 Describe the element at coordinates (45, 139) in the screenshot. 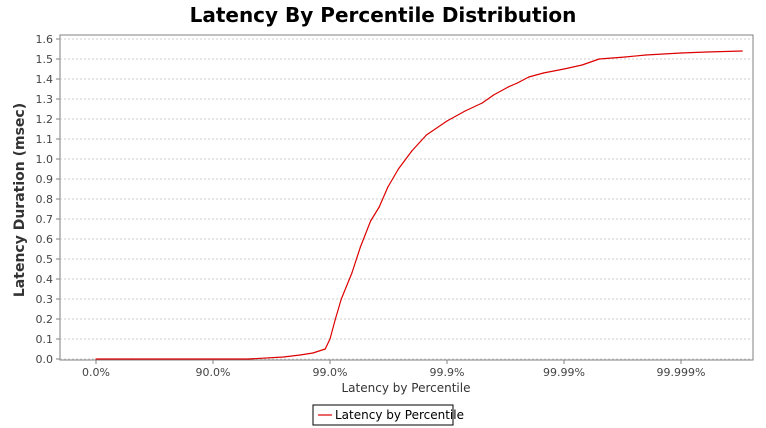

I see `y-tick-label: 1.1` at that location.